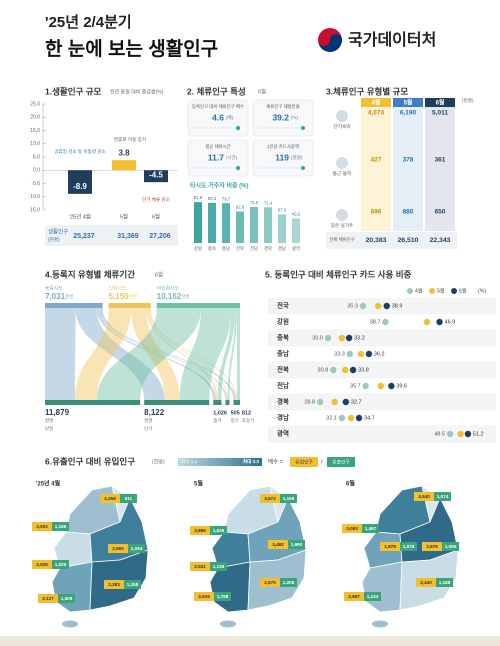 This screenshot has height=646, width=500. I want to click on cell: 378, so click(408, 160).